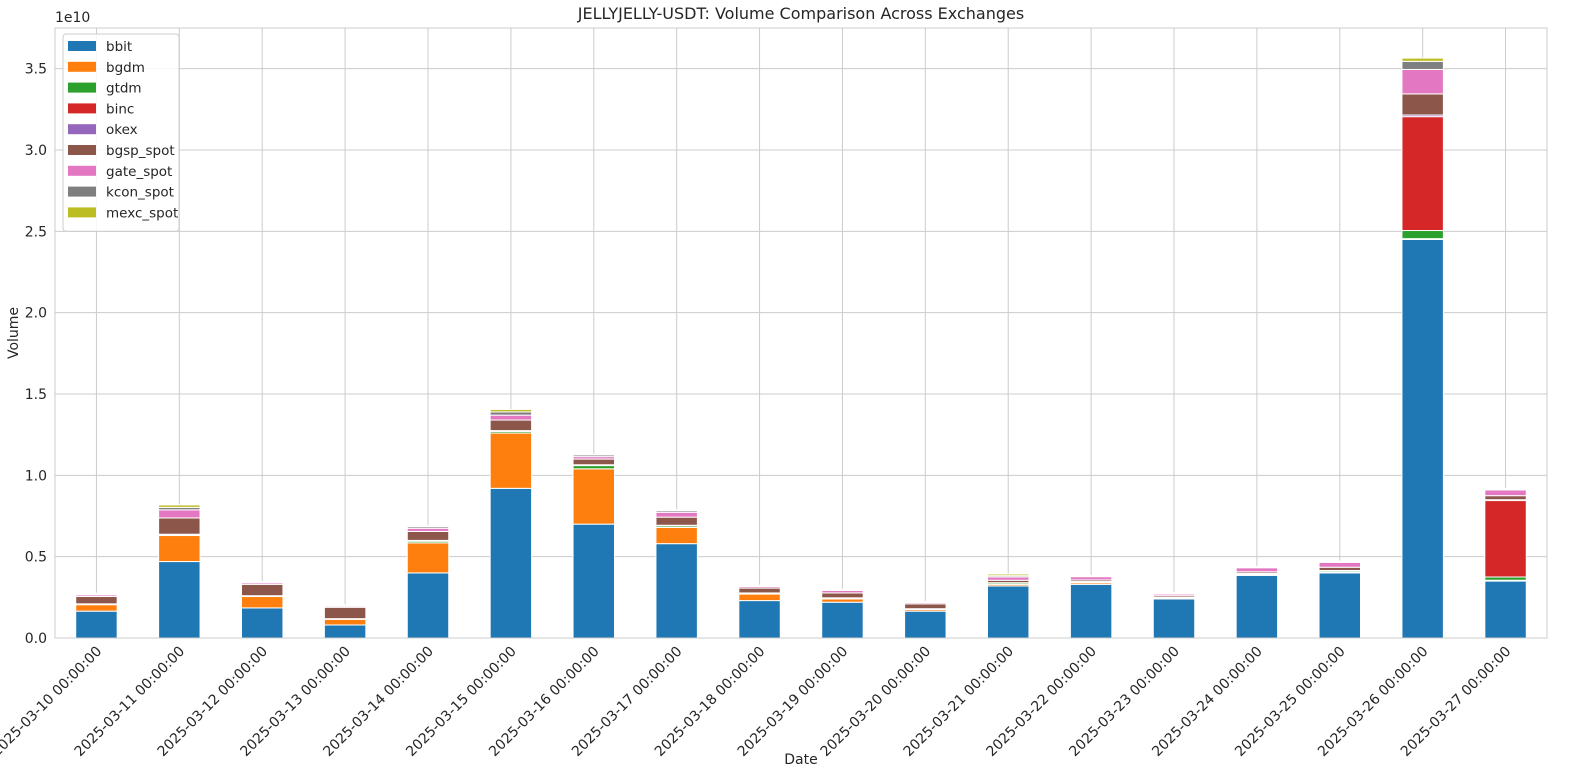 This screenshot has height=781, width=1588. Describe the element at coordinates (82, 87) in the screenshot. I see `legend-swatch-gtdm` at that location.